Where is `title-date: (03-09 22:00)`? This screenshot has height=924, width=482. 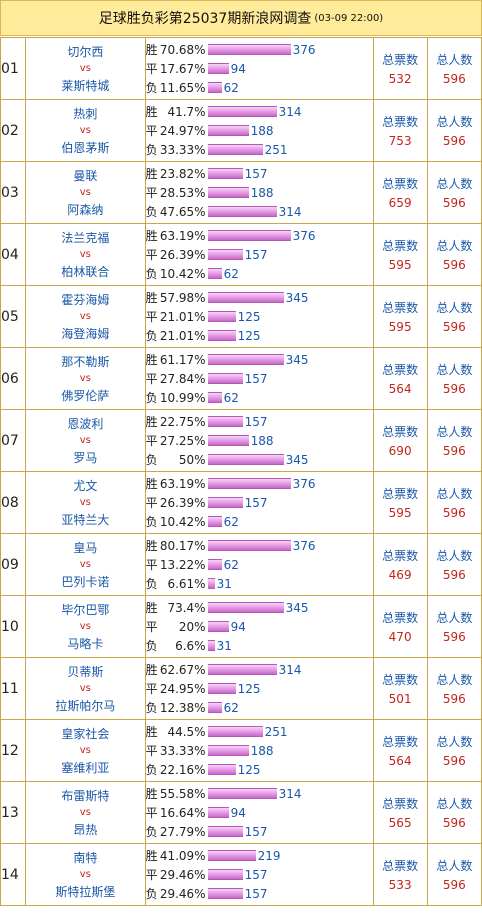
title-date: (03-09 22:00) is located at coordinates (349, 18).